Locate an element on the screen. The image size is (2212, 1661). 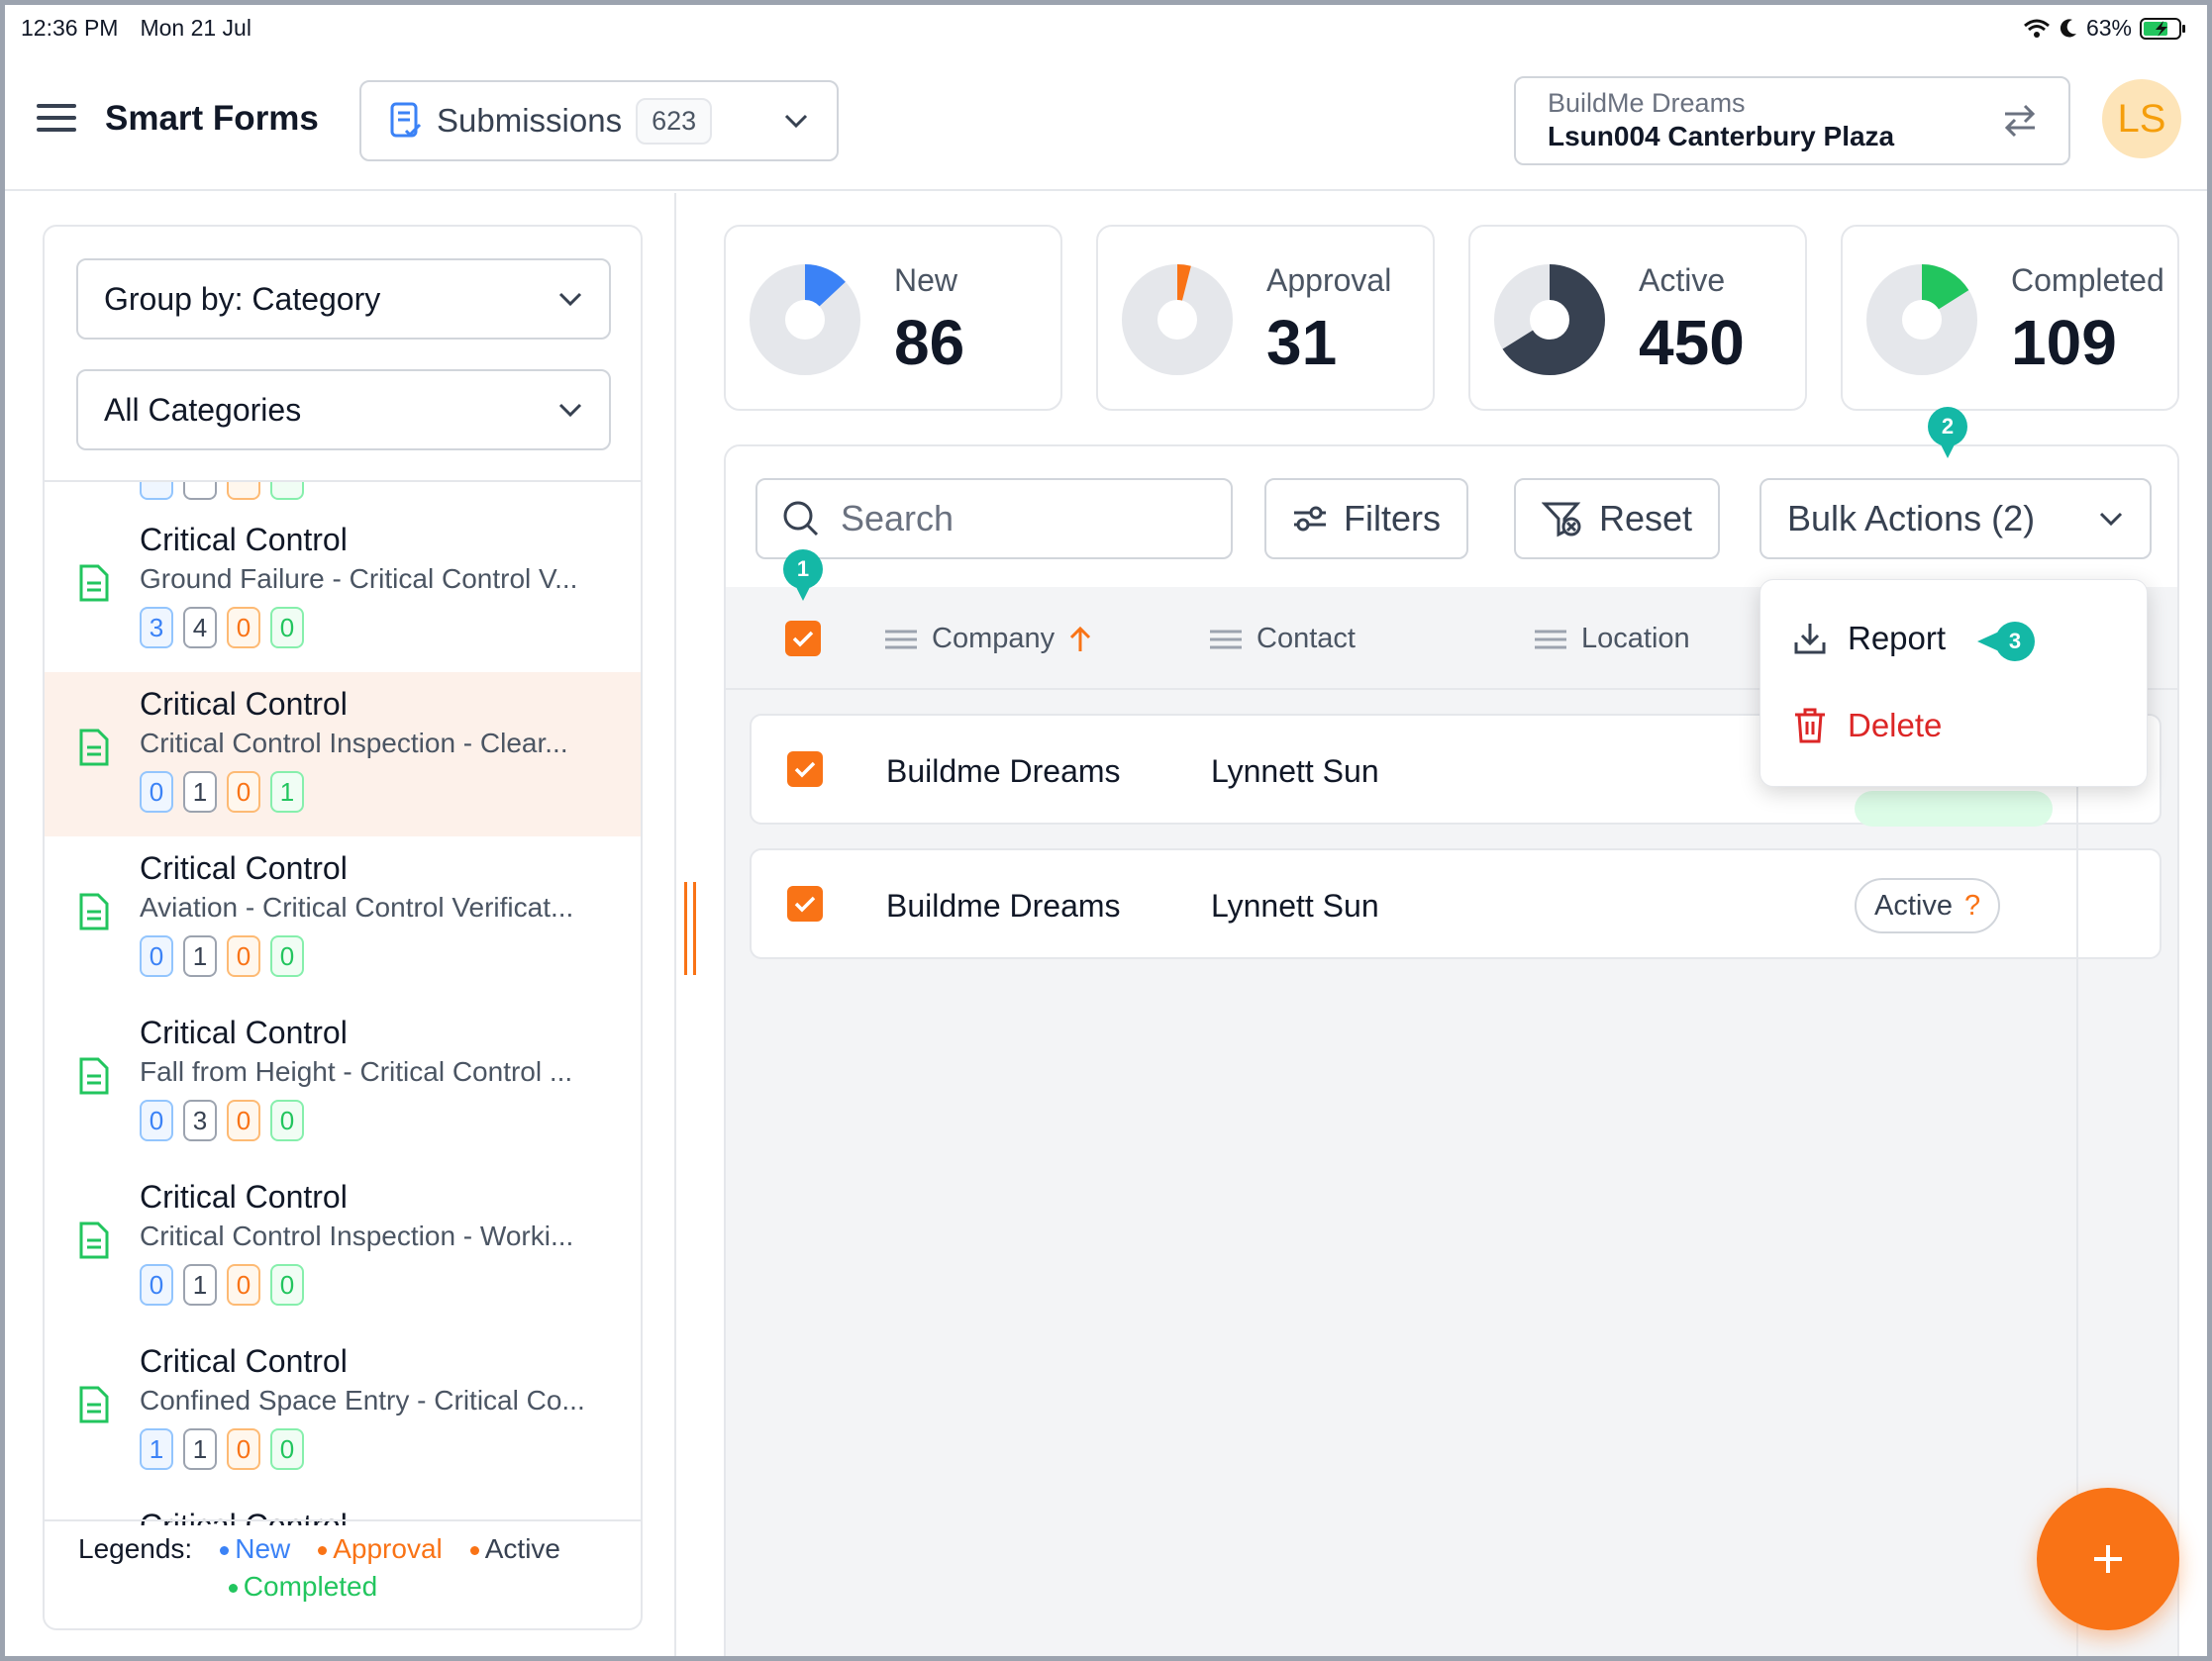
legend-completed-label: Completed is located at coordinates (310, 1586).